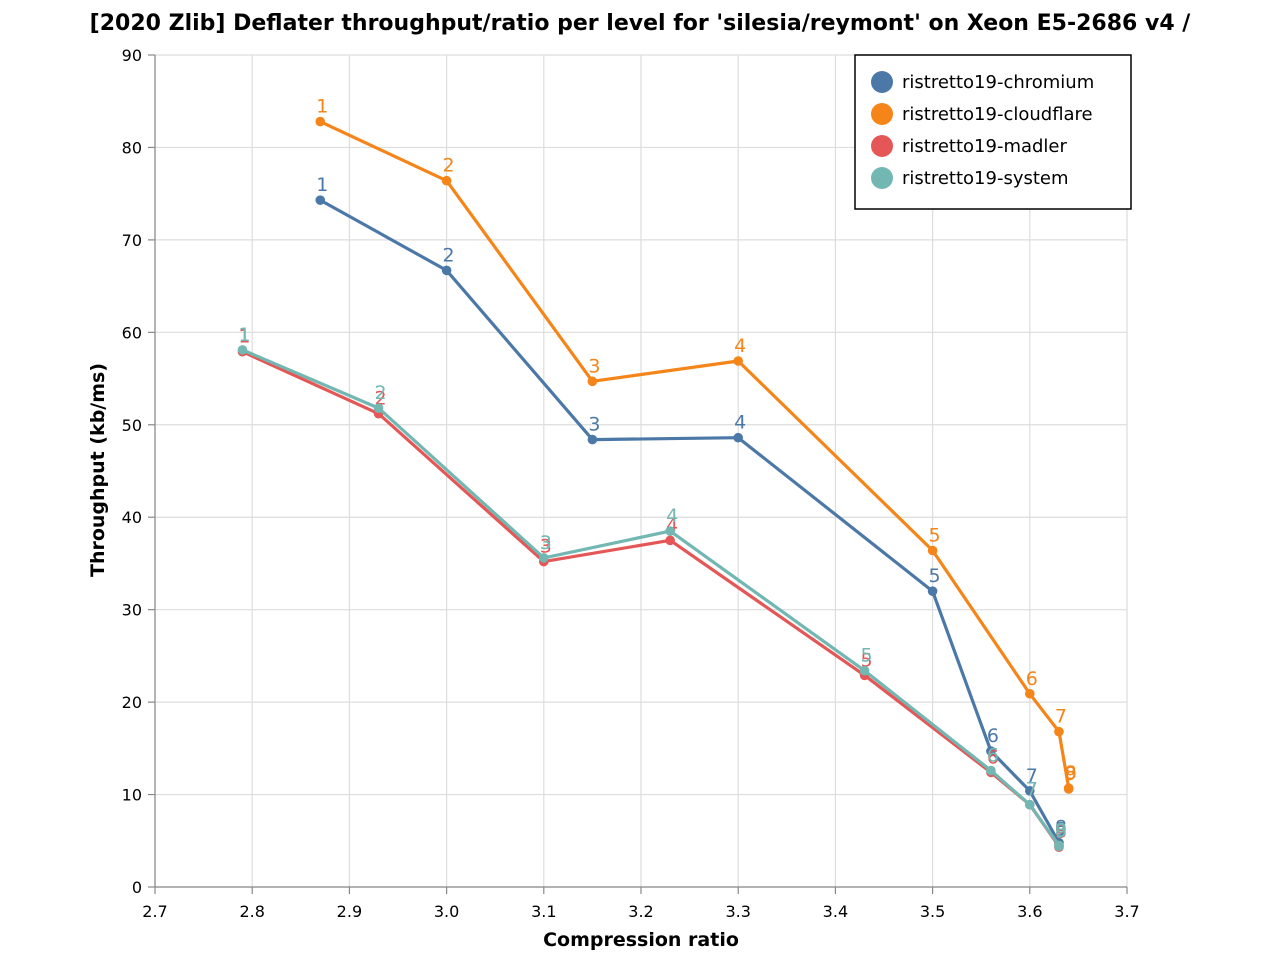  Describe the element at coordinates (132, 610) in the screenshot. I see `y-tick-label: 30` at that location.